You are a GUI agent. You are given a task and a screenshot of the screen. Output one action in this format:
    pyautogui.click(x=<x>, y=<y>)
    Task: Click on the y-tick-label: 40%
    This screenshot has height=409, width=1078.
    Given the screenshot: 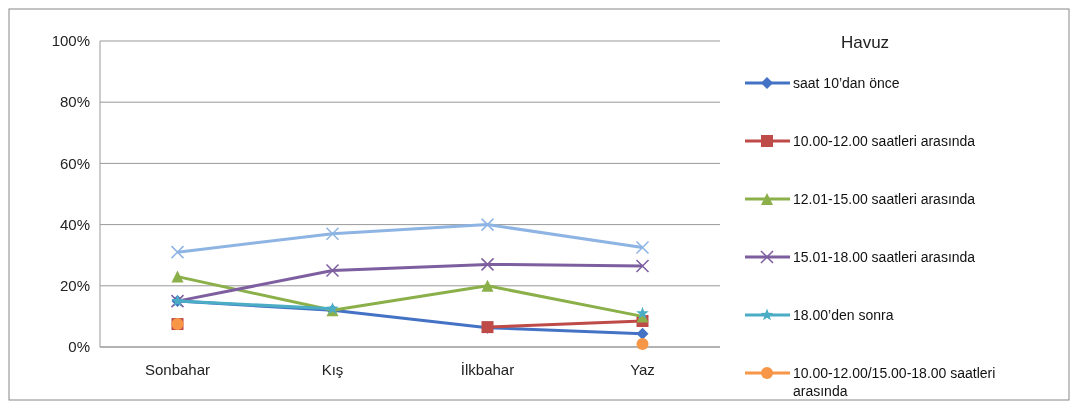 What is the action you would take?
    pyautogui.click(x=74, y=224)
    